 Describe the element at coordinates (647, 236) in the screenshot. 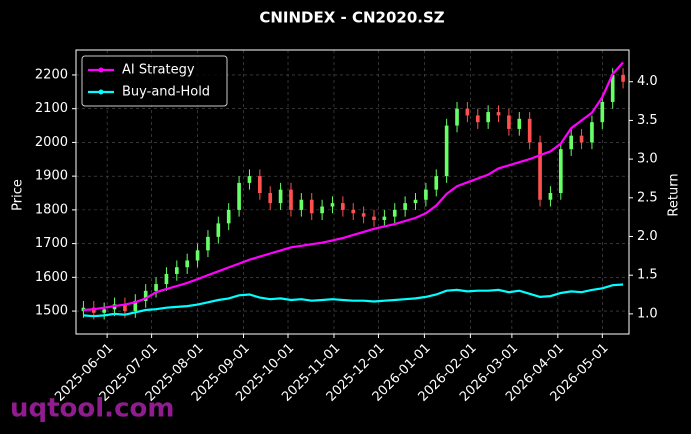

I see `y2-tick-label: 2.0` at that location.